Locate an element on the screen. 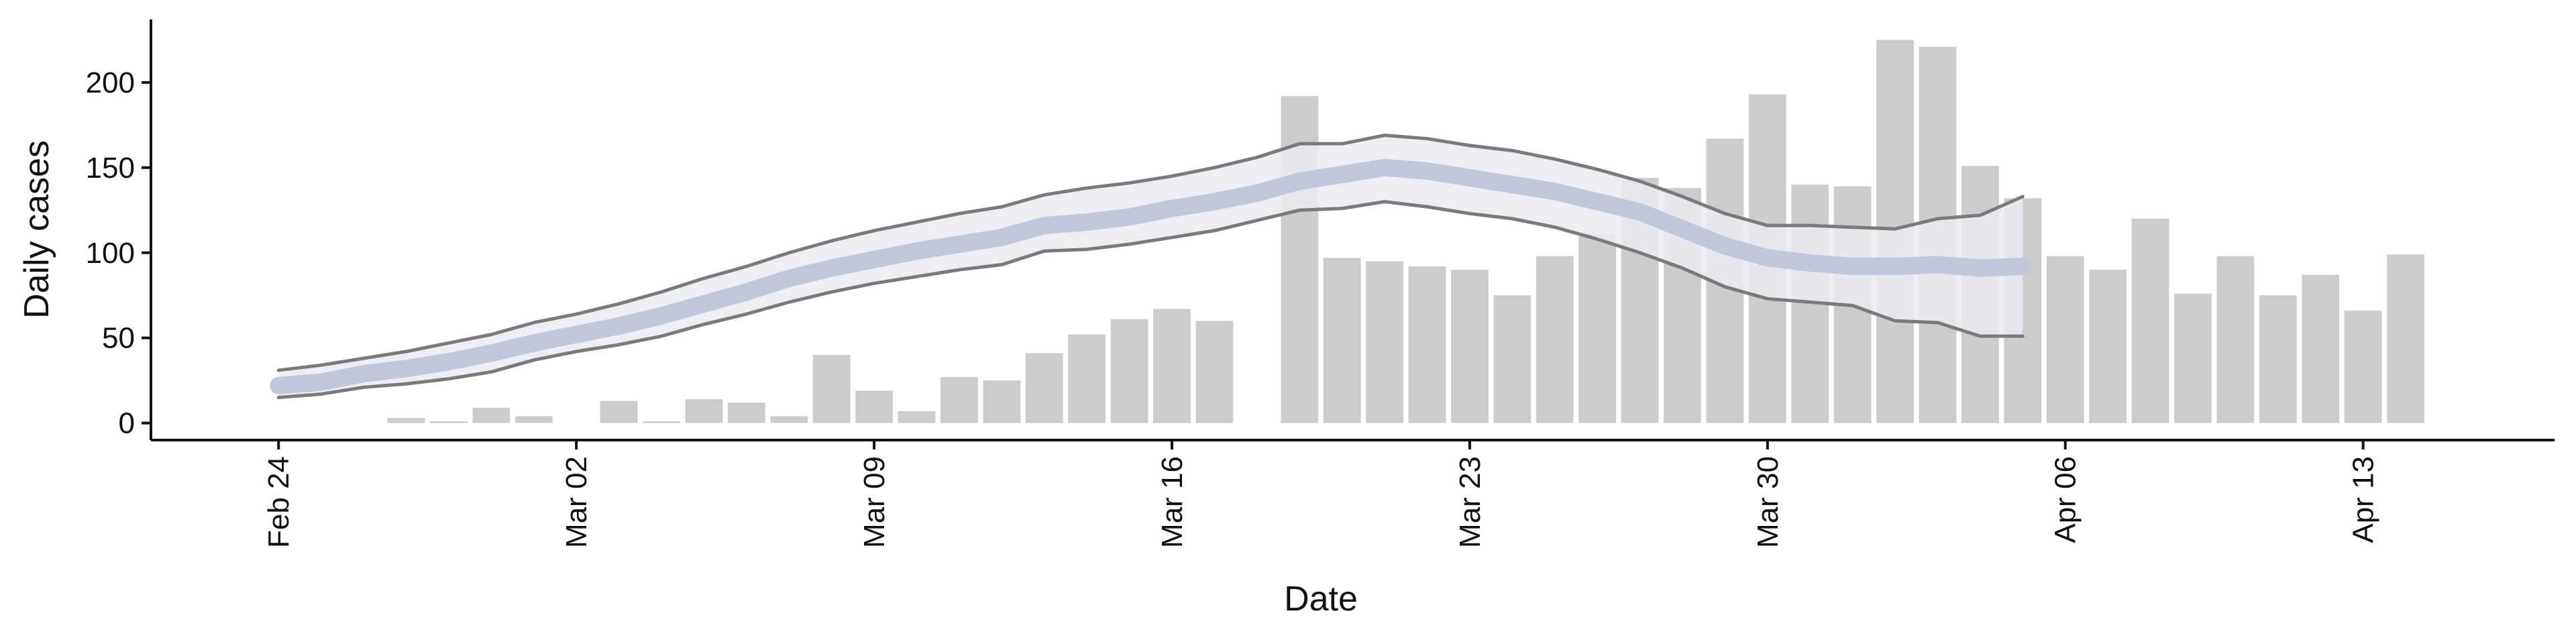 This screenshot has height=644, width=2576. y-tick-label: 200 is located at coordinates (110, 82).